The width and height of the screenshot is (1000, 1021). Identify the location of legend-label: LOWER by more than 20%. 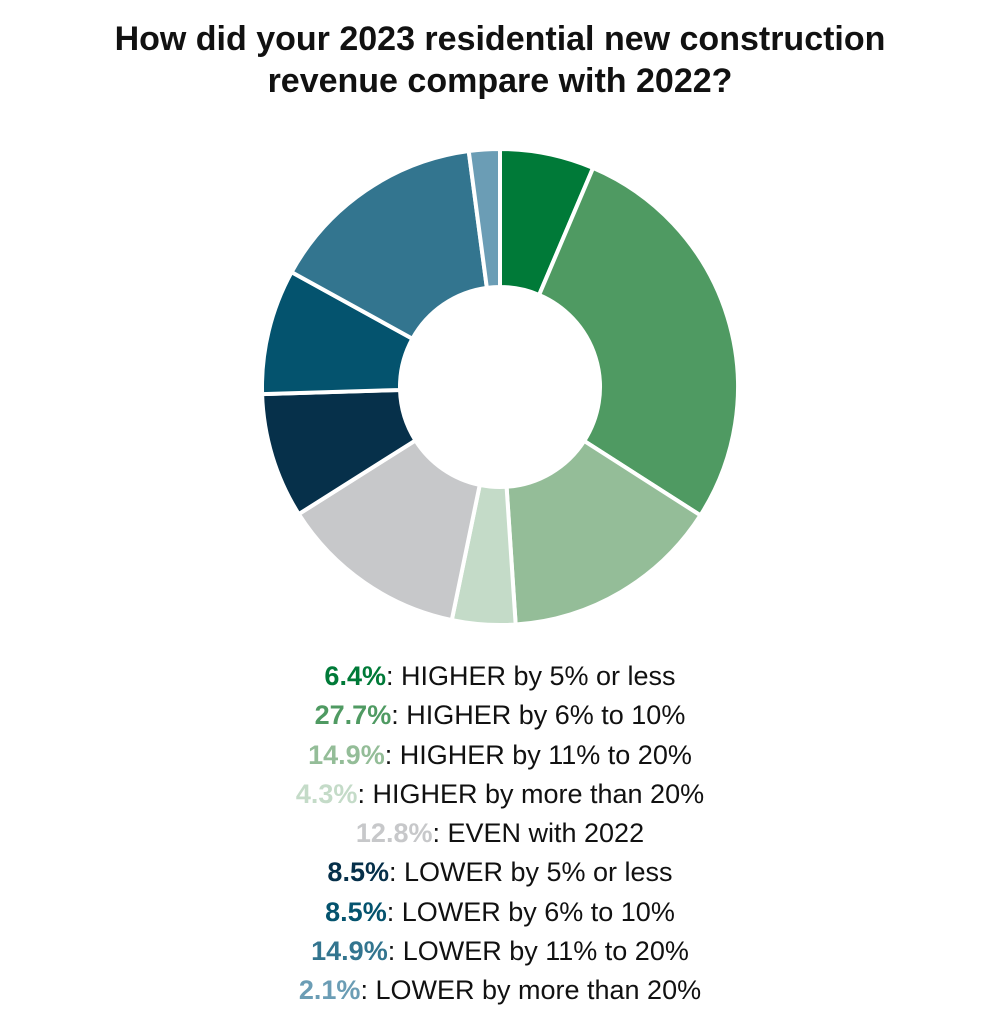
(538, 990).